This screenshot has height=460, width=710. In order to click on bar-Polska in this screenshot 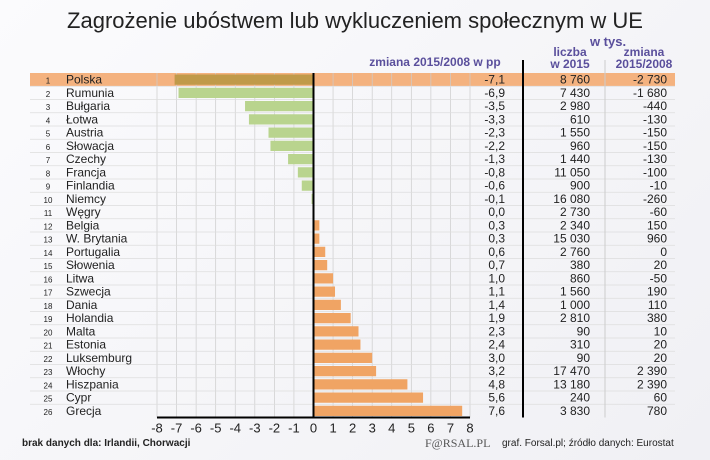, I will do `click(244, 79)`.